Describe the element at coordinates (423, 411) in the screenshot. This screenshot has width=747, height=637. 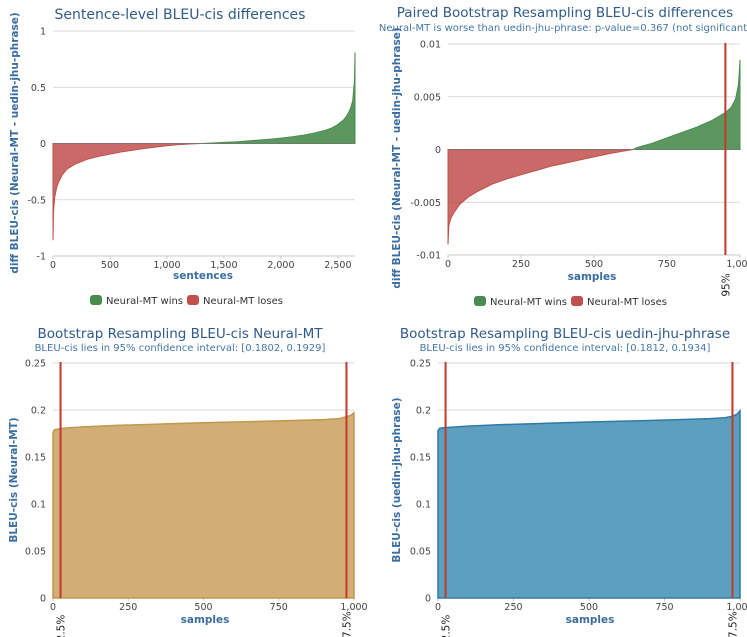
I see `chart-4-y-tick-label: 0.2` at that location.